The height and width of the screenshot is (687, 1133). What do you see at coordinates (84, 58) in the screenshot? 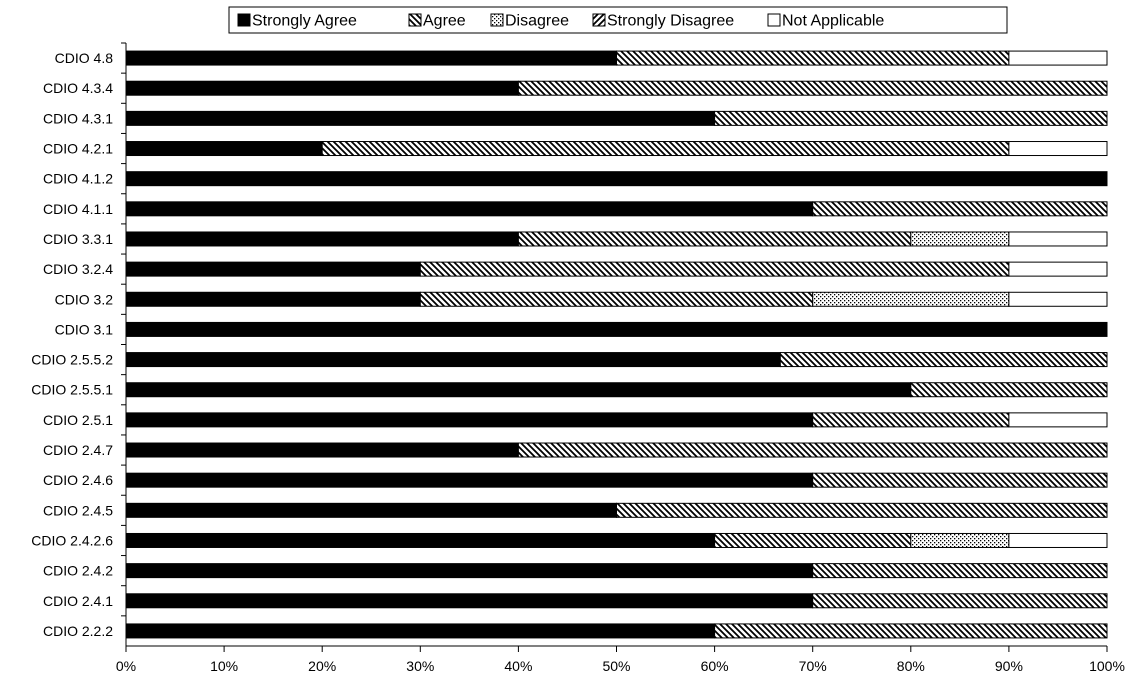
I see `category-label: CDIO 4.8` at bounding box center [84, 58].